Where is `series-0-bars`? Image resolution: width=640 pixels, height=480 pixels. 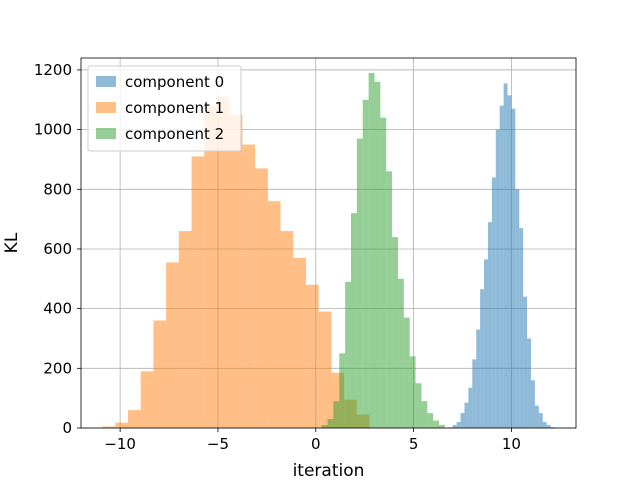
series-0-bars is located at coordinates (501, 256).